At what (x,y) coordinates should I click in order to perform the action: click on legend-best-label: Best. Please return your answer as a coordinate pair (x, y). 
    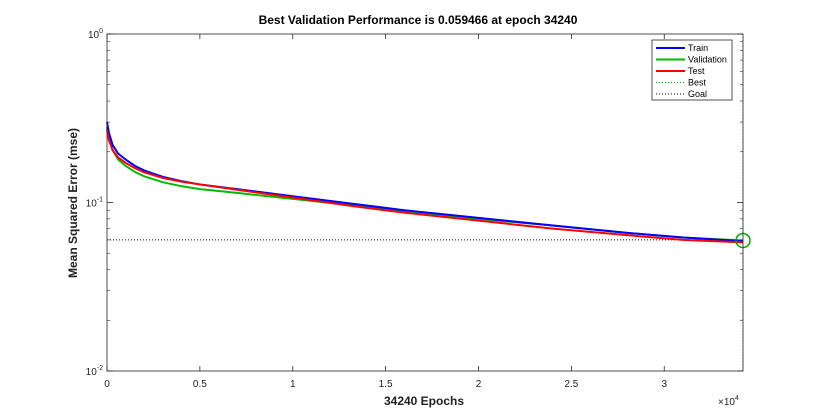
    Looking at the image, I should click on (697, 83).